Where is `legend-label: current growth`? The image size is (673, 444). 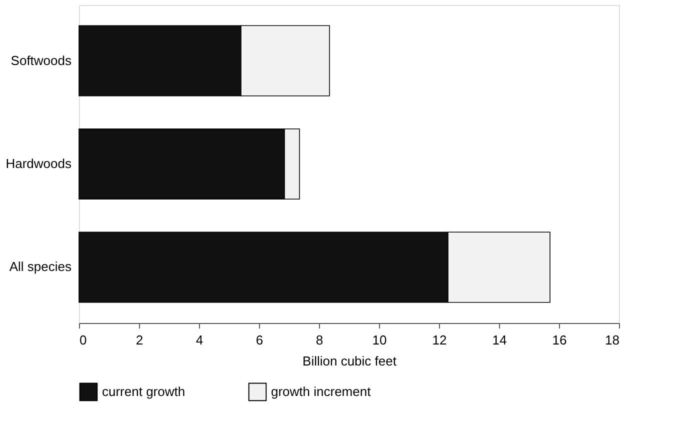
legend-label: current growth is located at coordinates (144, 391).